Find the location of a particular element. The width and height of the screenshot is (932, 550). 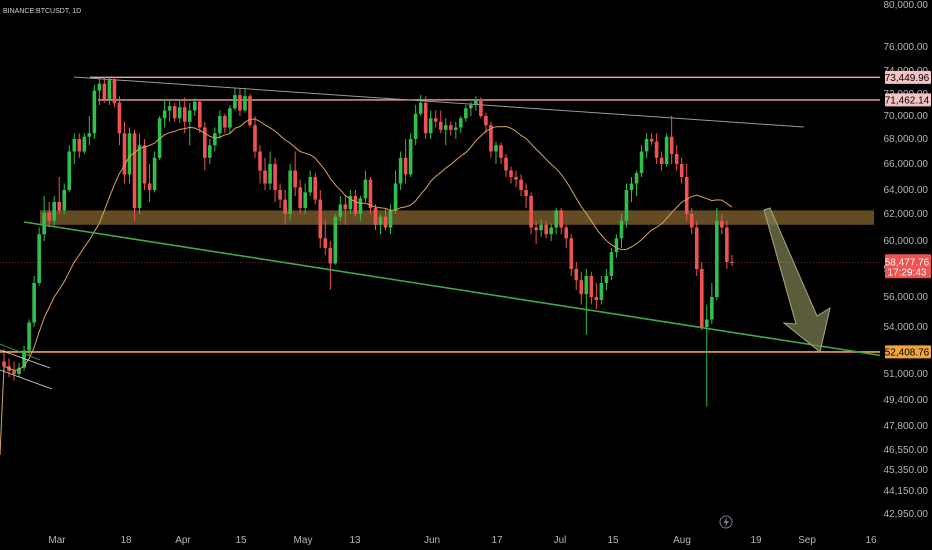

badge-support: 52,408.76 is located at coordinates (907, 352).